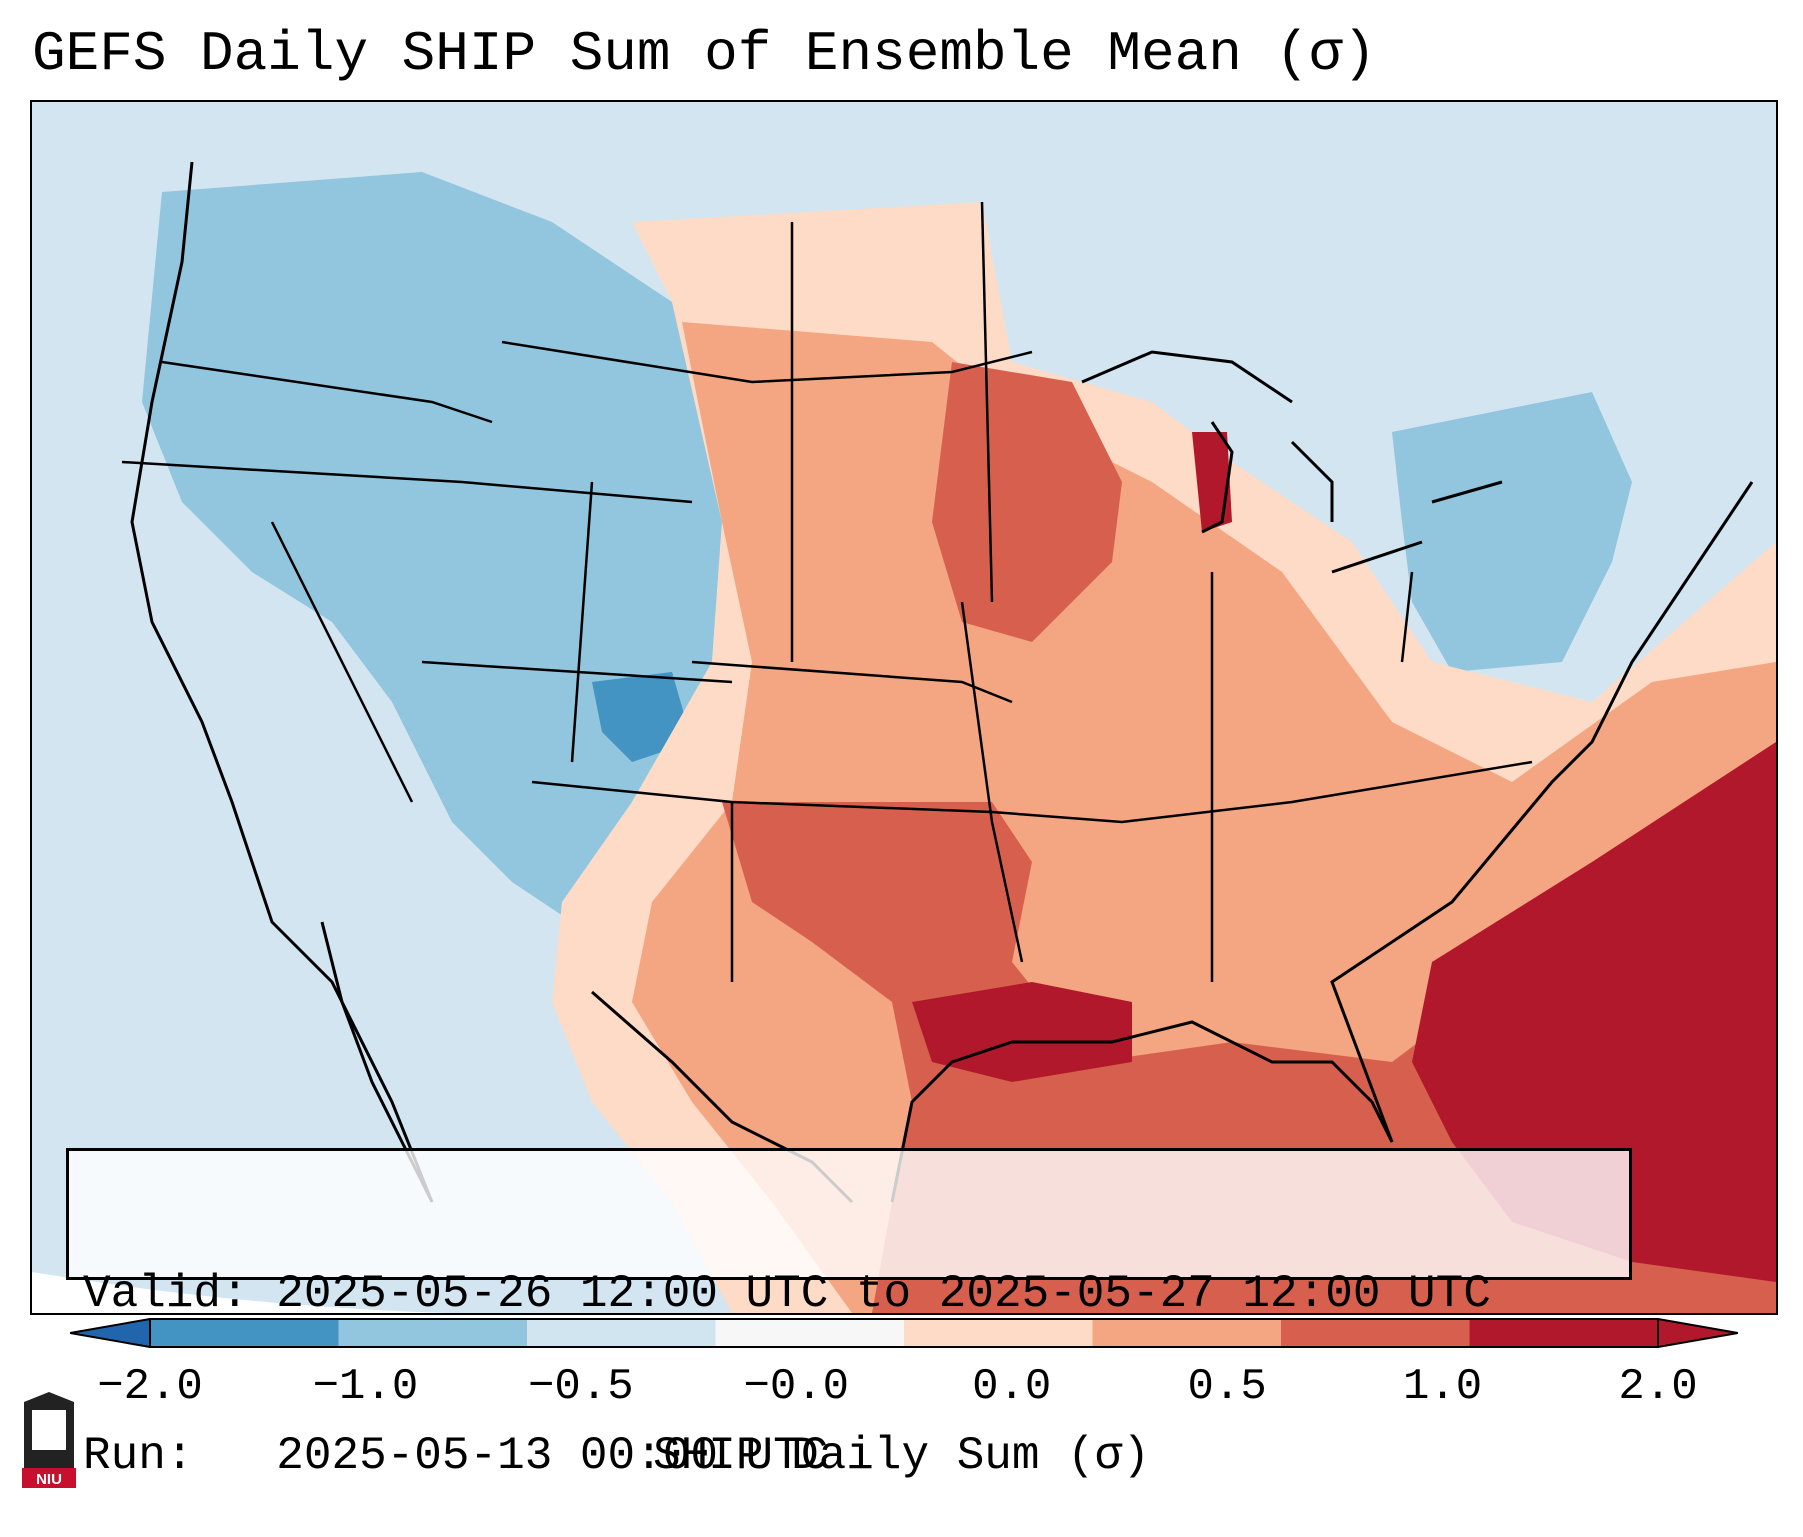 The width and height of the screenshot is (1803, 1537). I want to click on colorbar-svg, so click(904, 1333).